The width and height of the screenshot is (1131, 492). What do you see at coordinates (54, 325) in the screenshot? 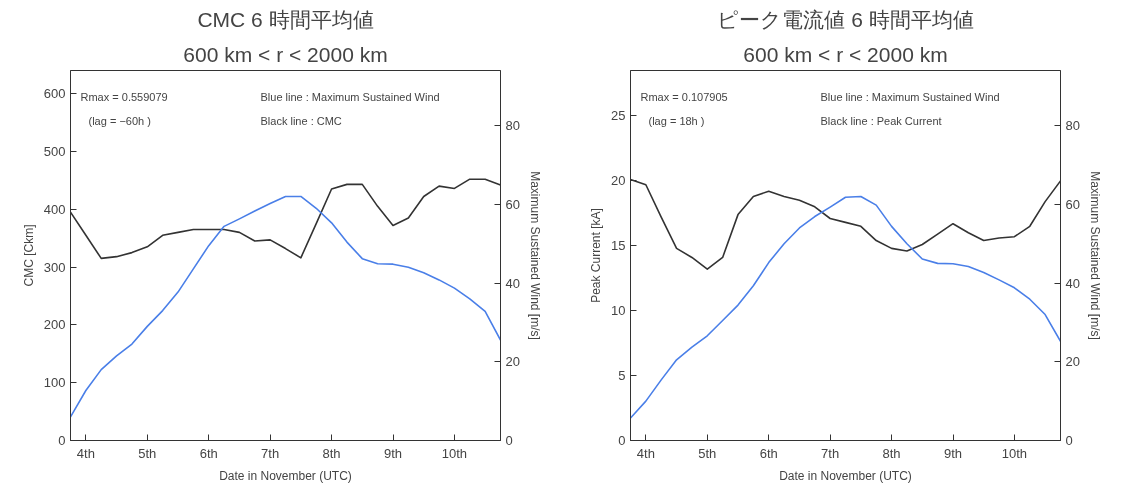
I see `y-tick-label: 200` at bounding box center [54, 325].